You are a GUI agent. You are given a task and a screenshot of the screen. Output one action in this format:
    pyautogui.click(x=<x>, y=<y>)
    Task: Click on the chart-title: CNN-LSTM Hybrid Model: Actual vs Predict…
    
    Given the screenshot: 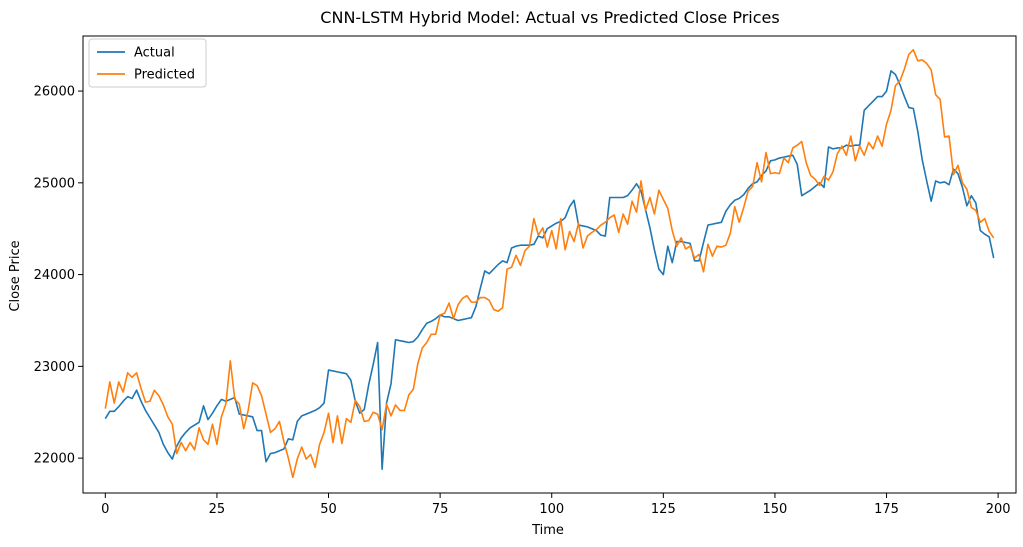 What is the action you would take?
    pyautogui.click(x=549, y=17)
    